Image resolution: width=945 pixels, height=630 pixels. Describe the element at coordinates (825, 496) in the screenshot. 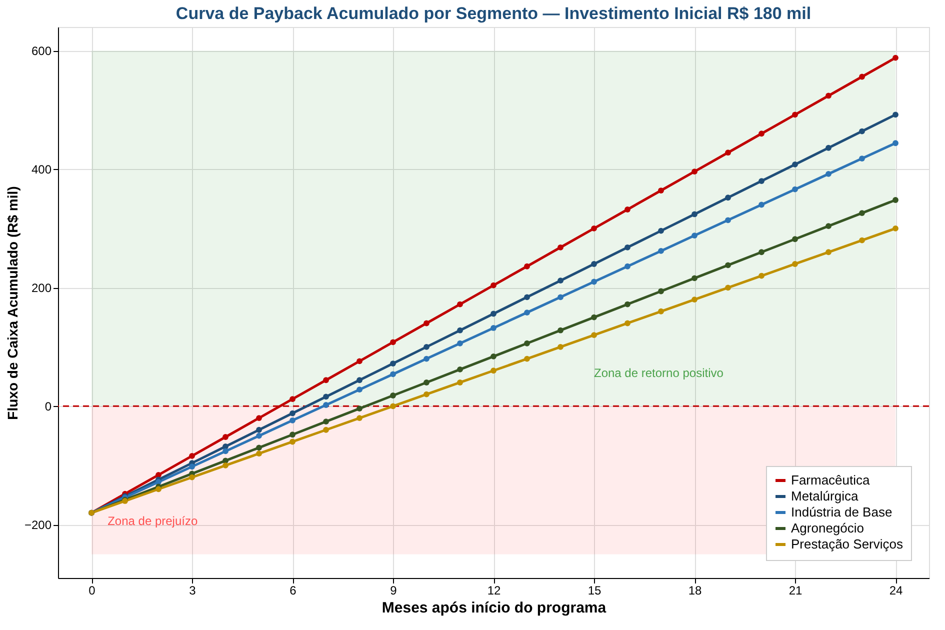

I see `legend-label: Metalúrgica` at that location.